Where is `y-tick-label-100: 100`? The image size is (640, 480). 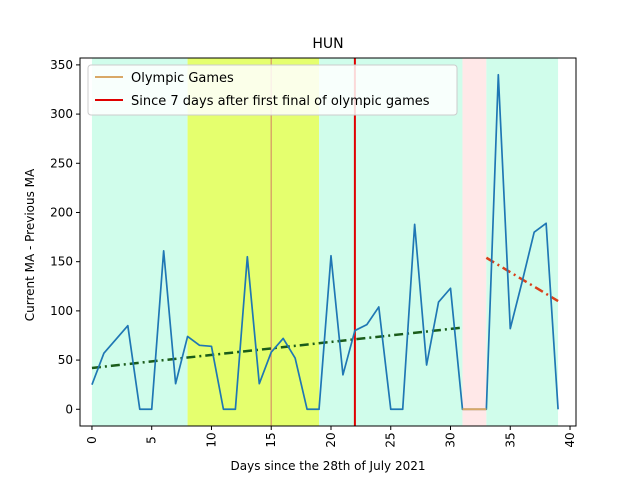 y-tick-label-100: 100 is located at coordinates (61, 311).